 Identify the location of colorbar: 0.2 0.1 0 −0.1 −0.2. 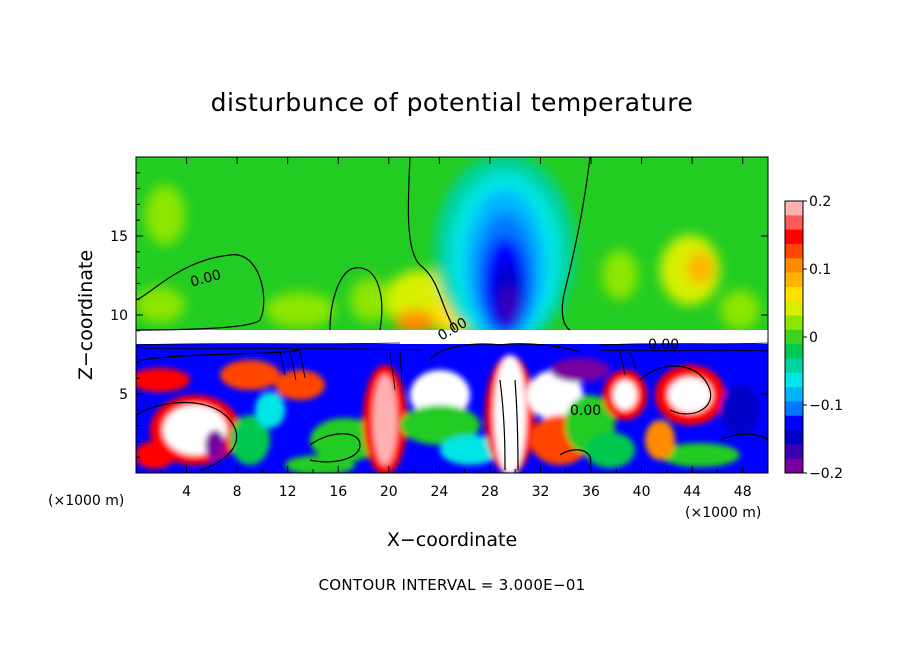
(813, 338).